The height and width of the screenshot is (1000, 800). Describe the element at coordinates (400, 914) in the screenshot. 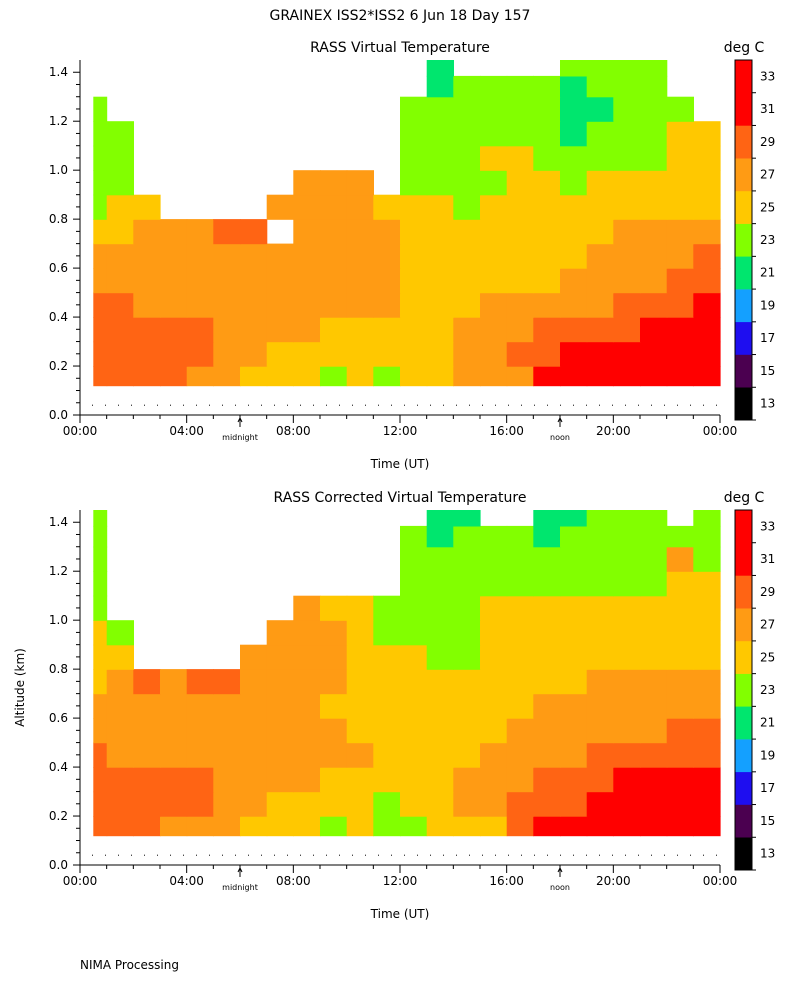

I see `x-axis-label: Time (UT)` at that location.